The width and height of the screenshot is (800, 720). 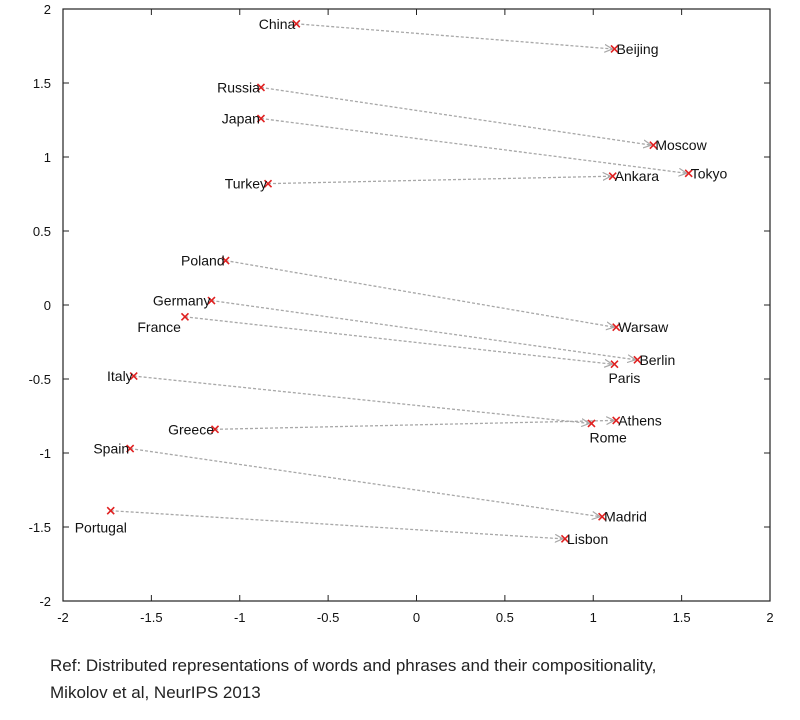 I want to click on marker-japan, so click(x=261, y=118).